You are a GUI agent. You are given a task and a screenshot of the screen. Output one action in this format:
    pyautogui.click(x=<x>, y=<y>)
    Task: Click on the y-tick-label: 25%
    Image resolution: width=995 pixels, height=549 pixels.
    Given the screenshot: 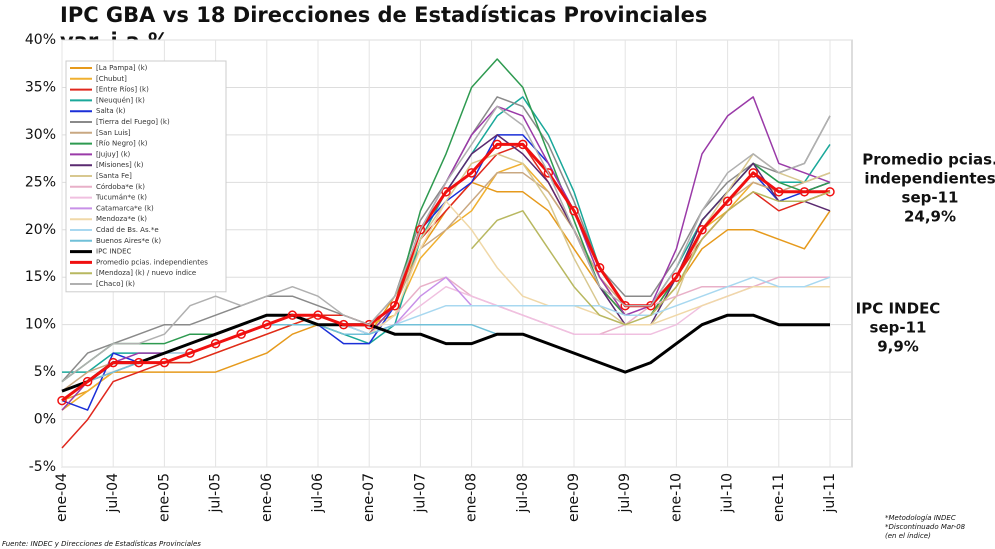 What is the action you would take?
    pyautogui.click(x=40, y=182)
    